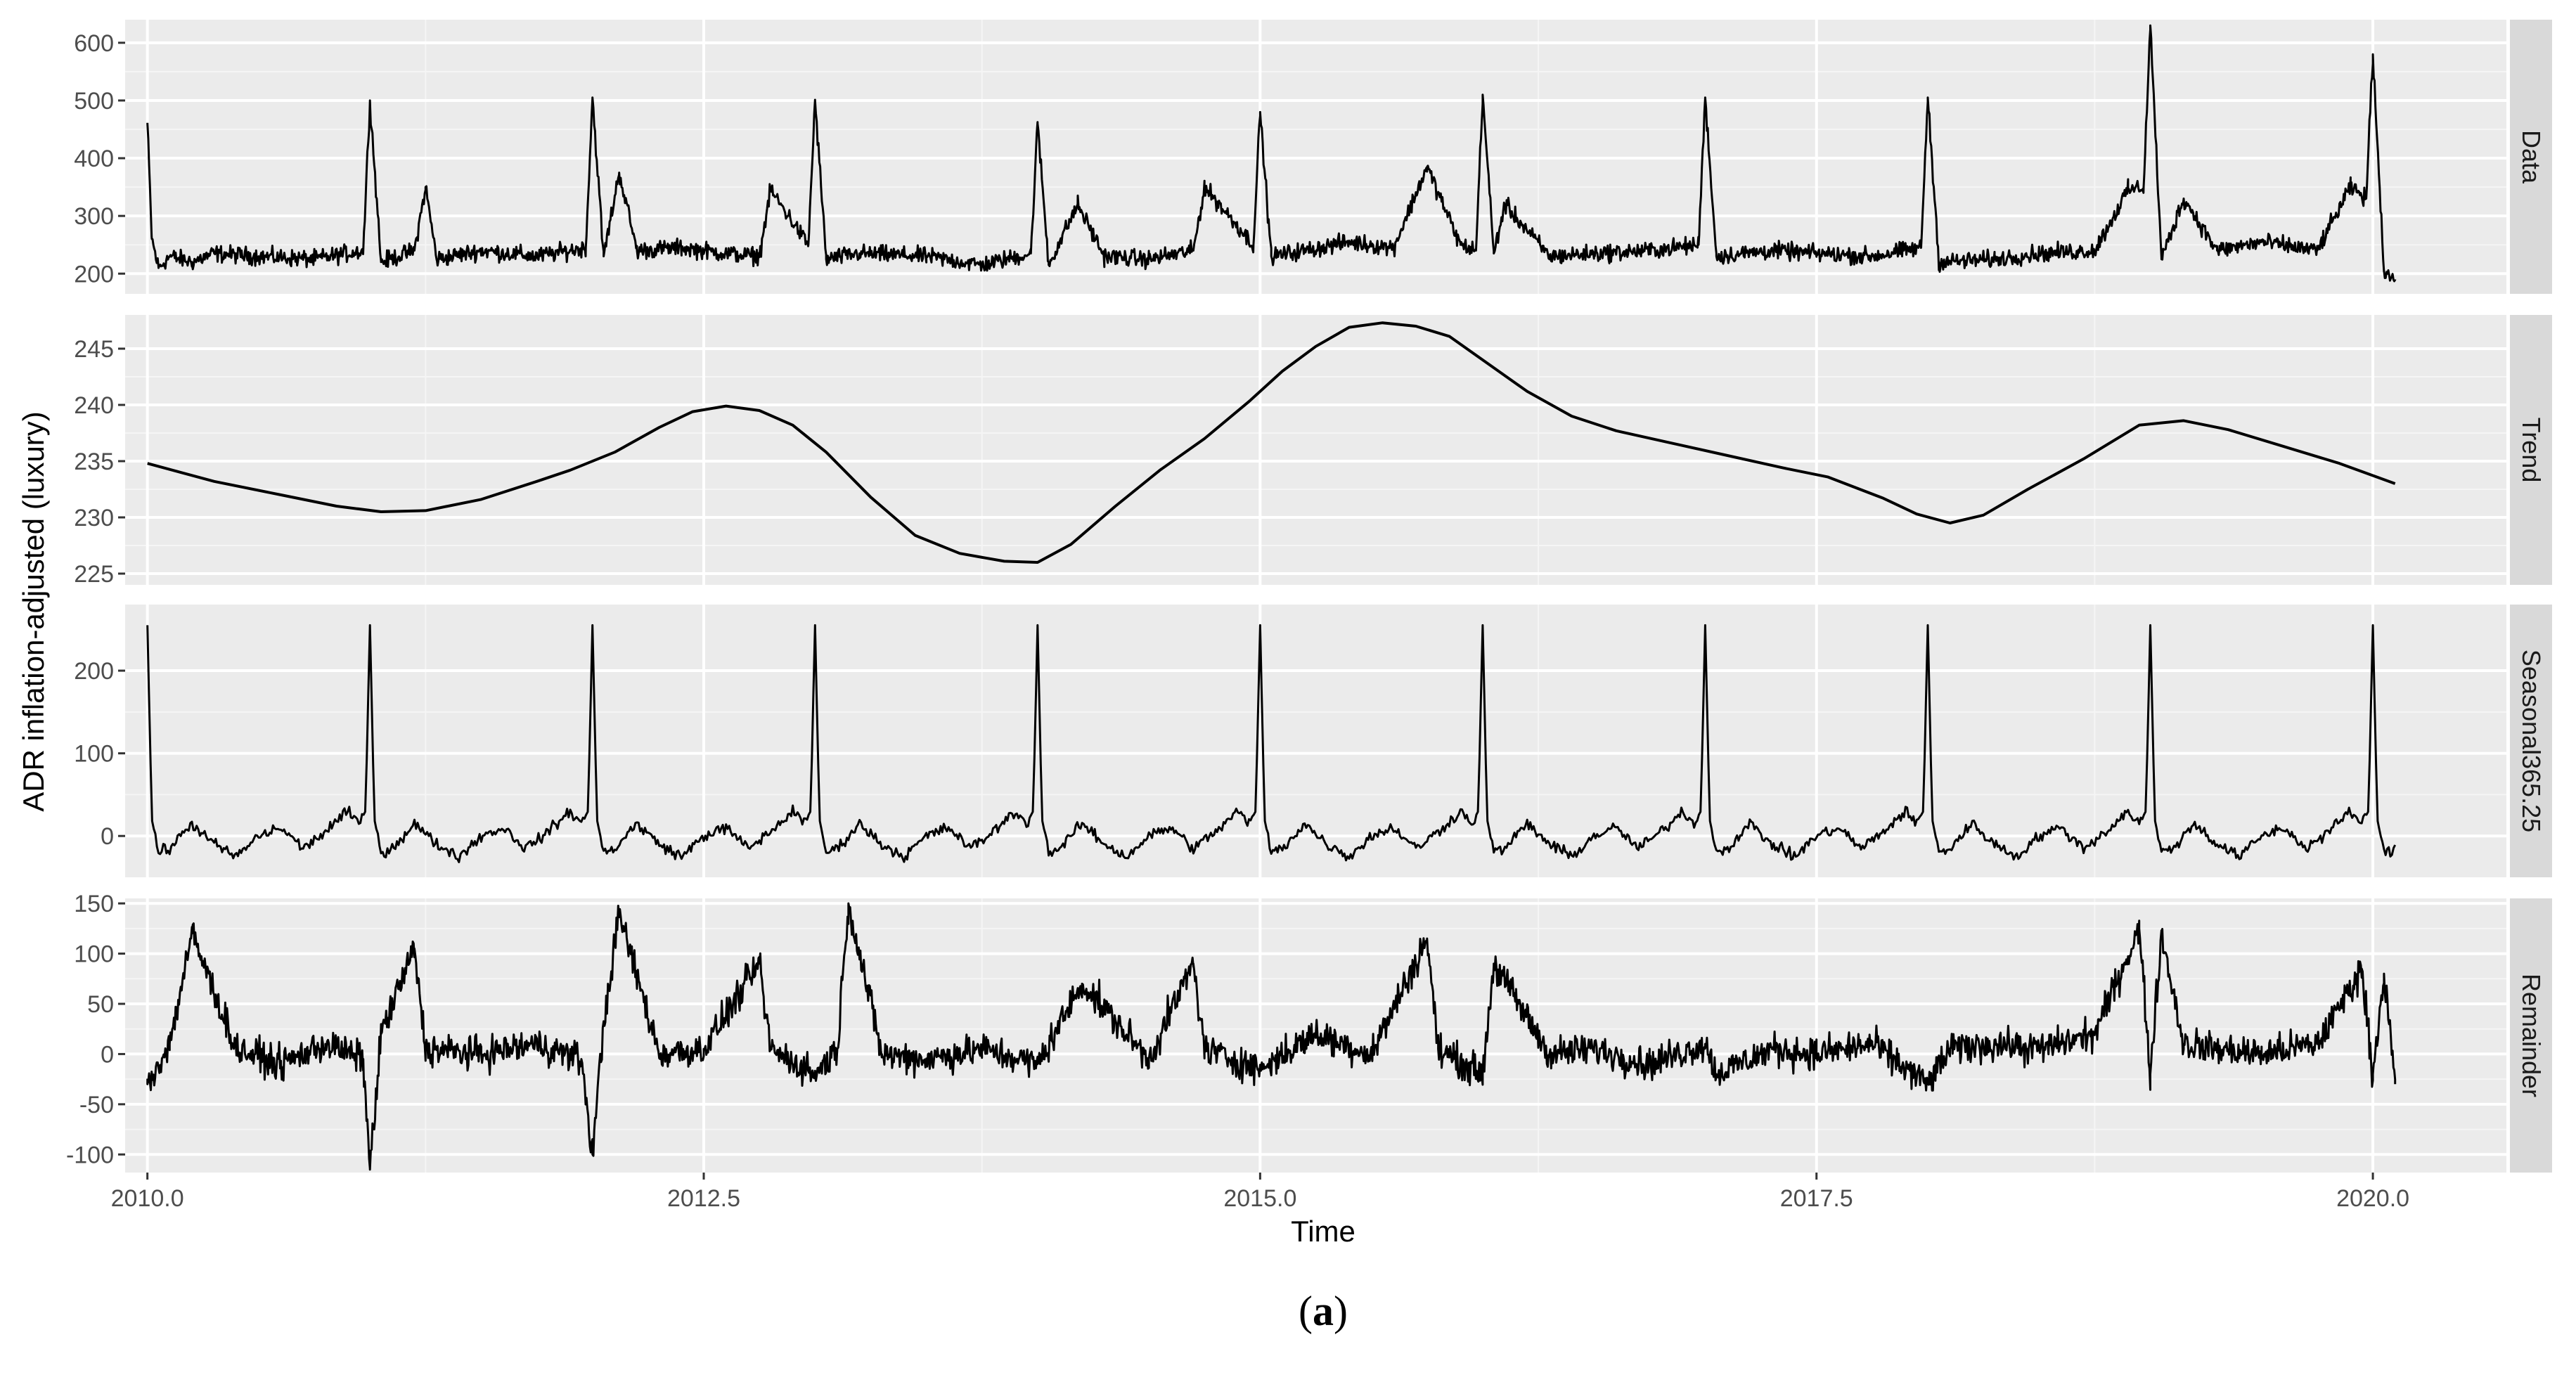 Image resolution: width=2576 pixels, height=1375 pixels. I want to click on strip-label-remainder: Remainder, so click(2531, 1035).